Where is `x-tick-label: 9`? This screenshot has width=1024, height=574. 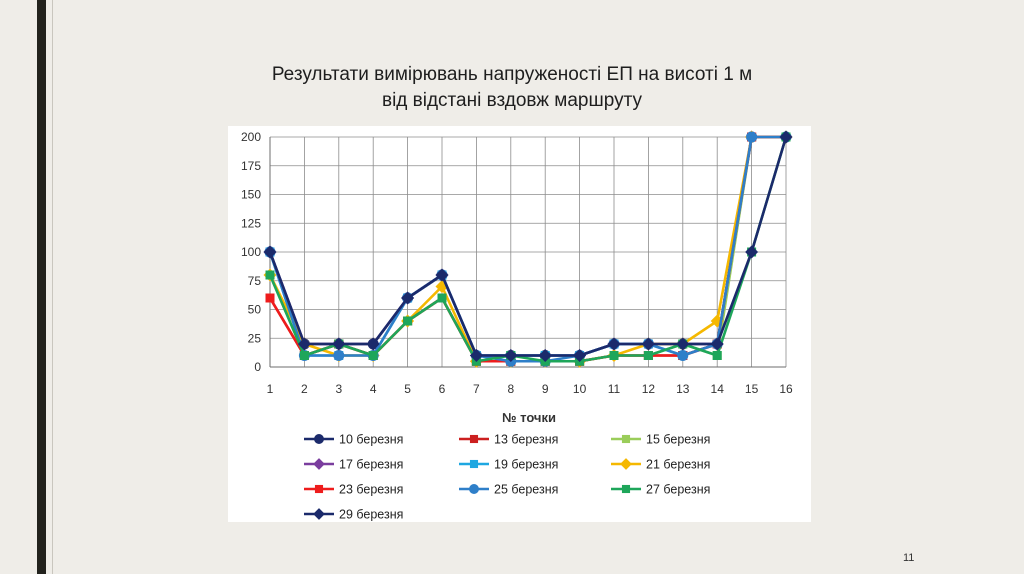
x-tick-label: 9 is located at coordinates (545, 389).